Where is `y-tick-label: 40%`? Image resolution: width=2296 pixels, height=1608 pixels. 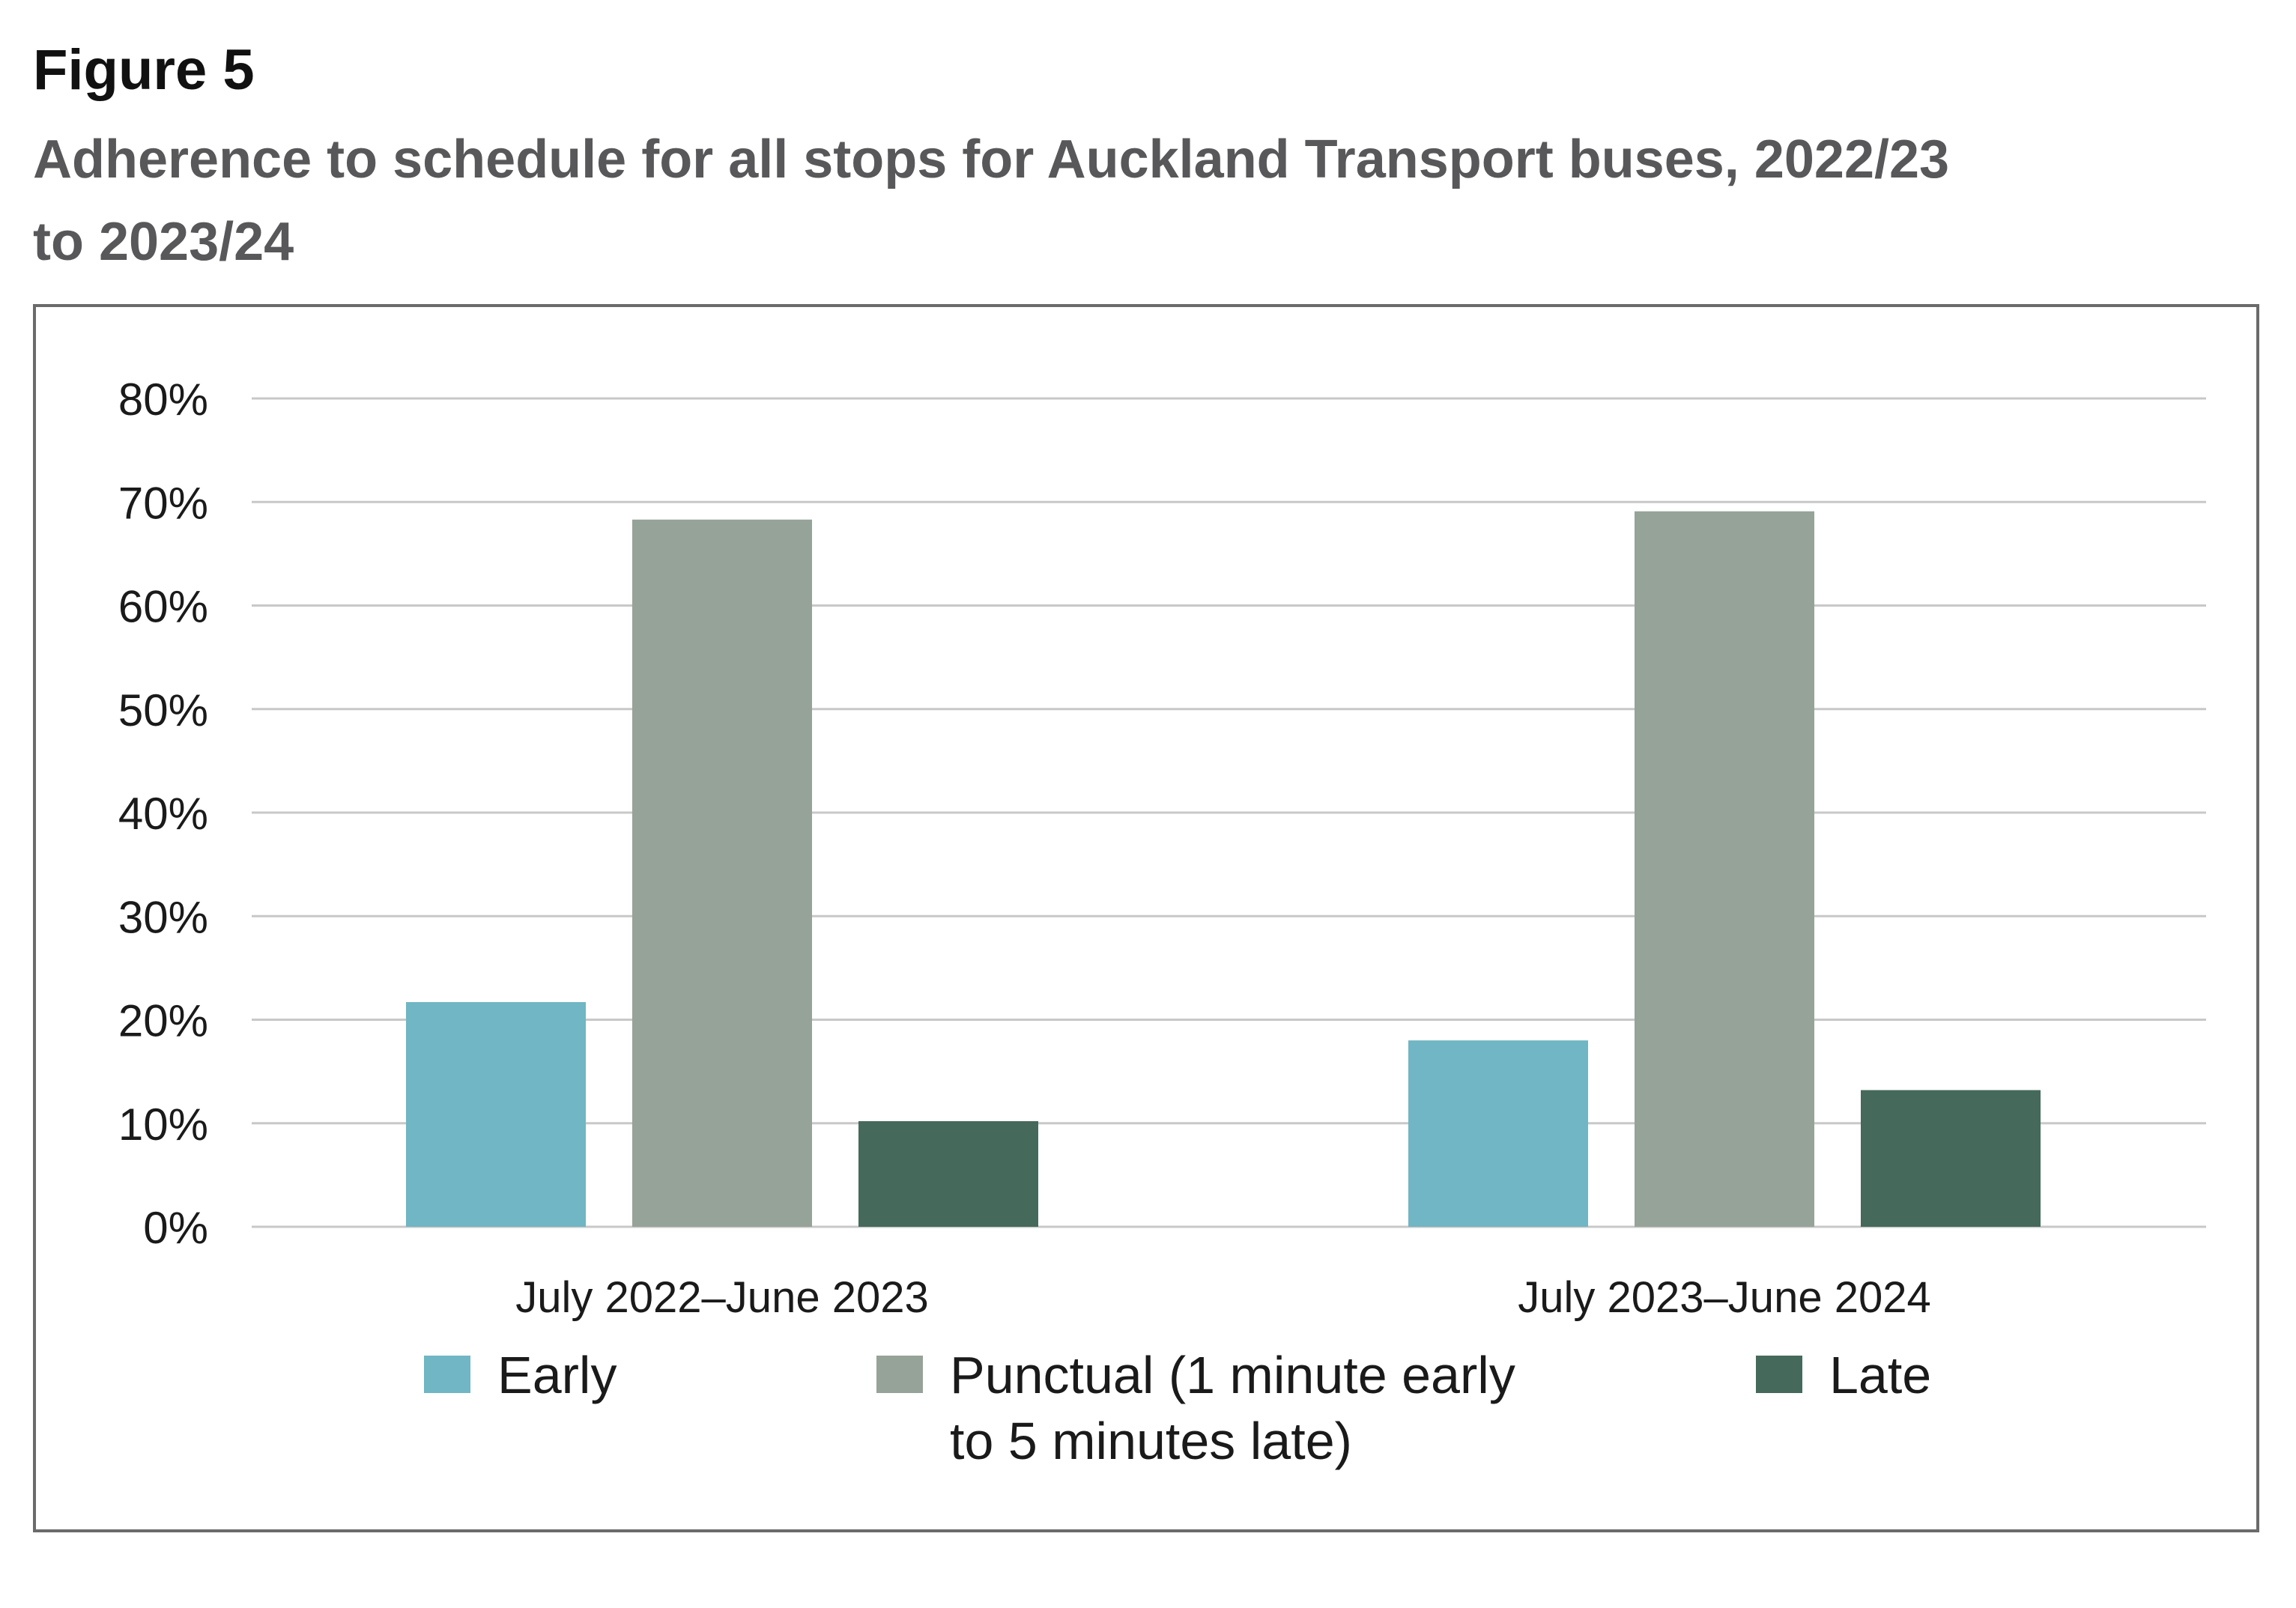
y-tick-label: 40% is located at coordinates (163, 814).